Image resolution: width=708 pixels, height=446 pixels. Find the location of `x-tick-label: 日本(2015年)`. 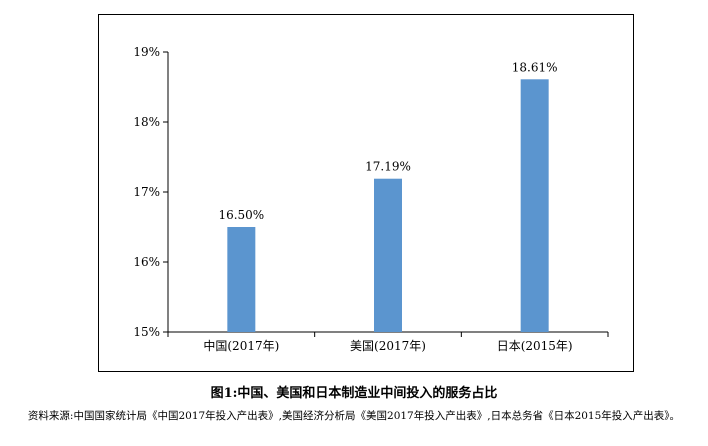

x-tick-label: 日本(2015年) is located at coordinates (535, 346).